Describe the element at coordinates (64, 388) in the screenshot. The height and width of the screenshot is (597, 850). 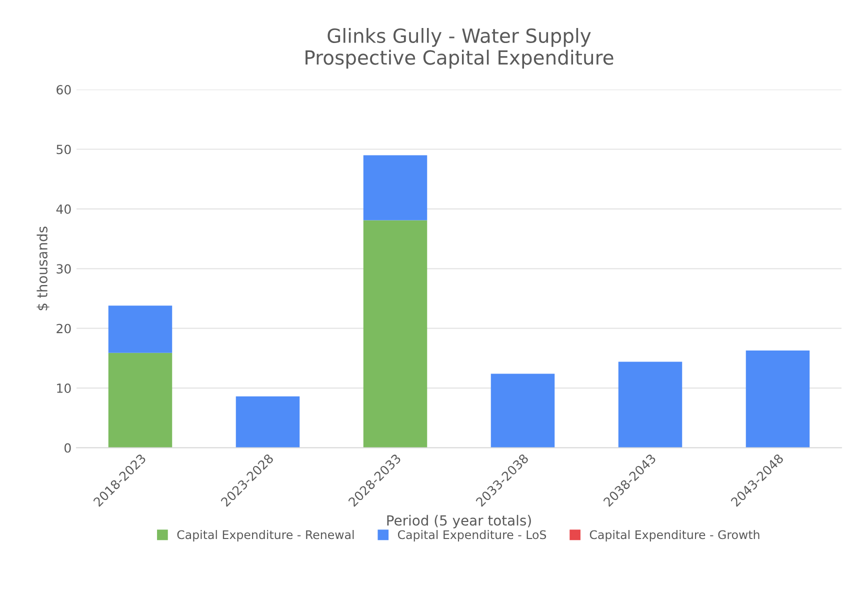
I see `y-tick-label: 10` at that location.